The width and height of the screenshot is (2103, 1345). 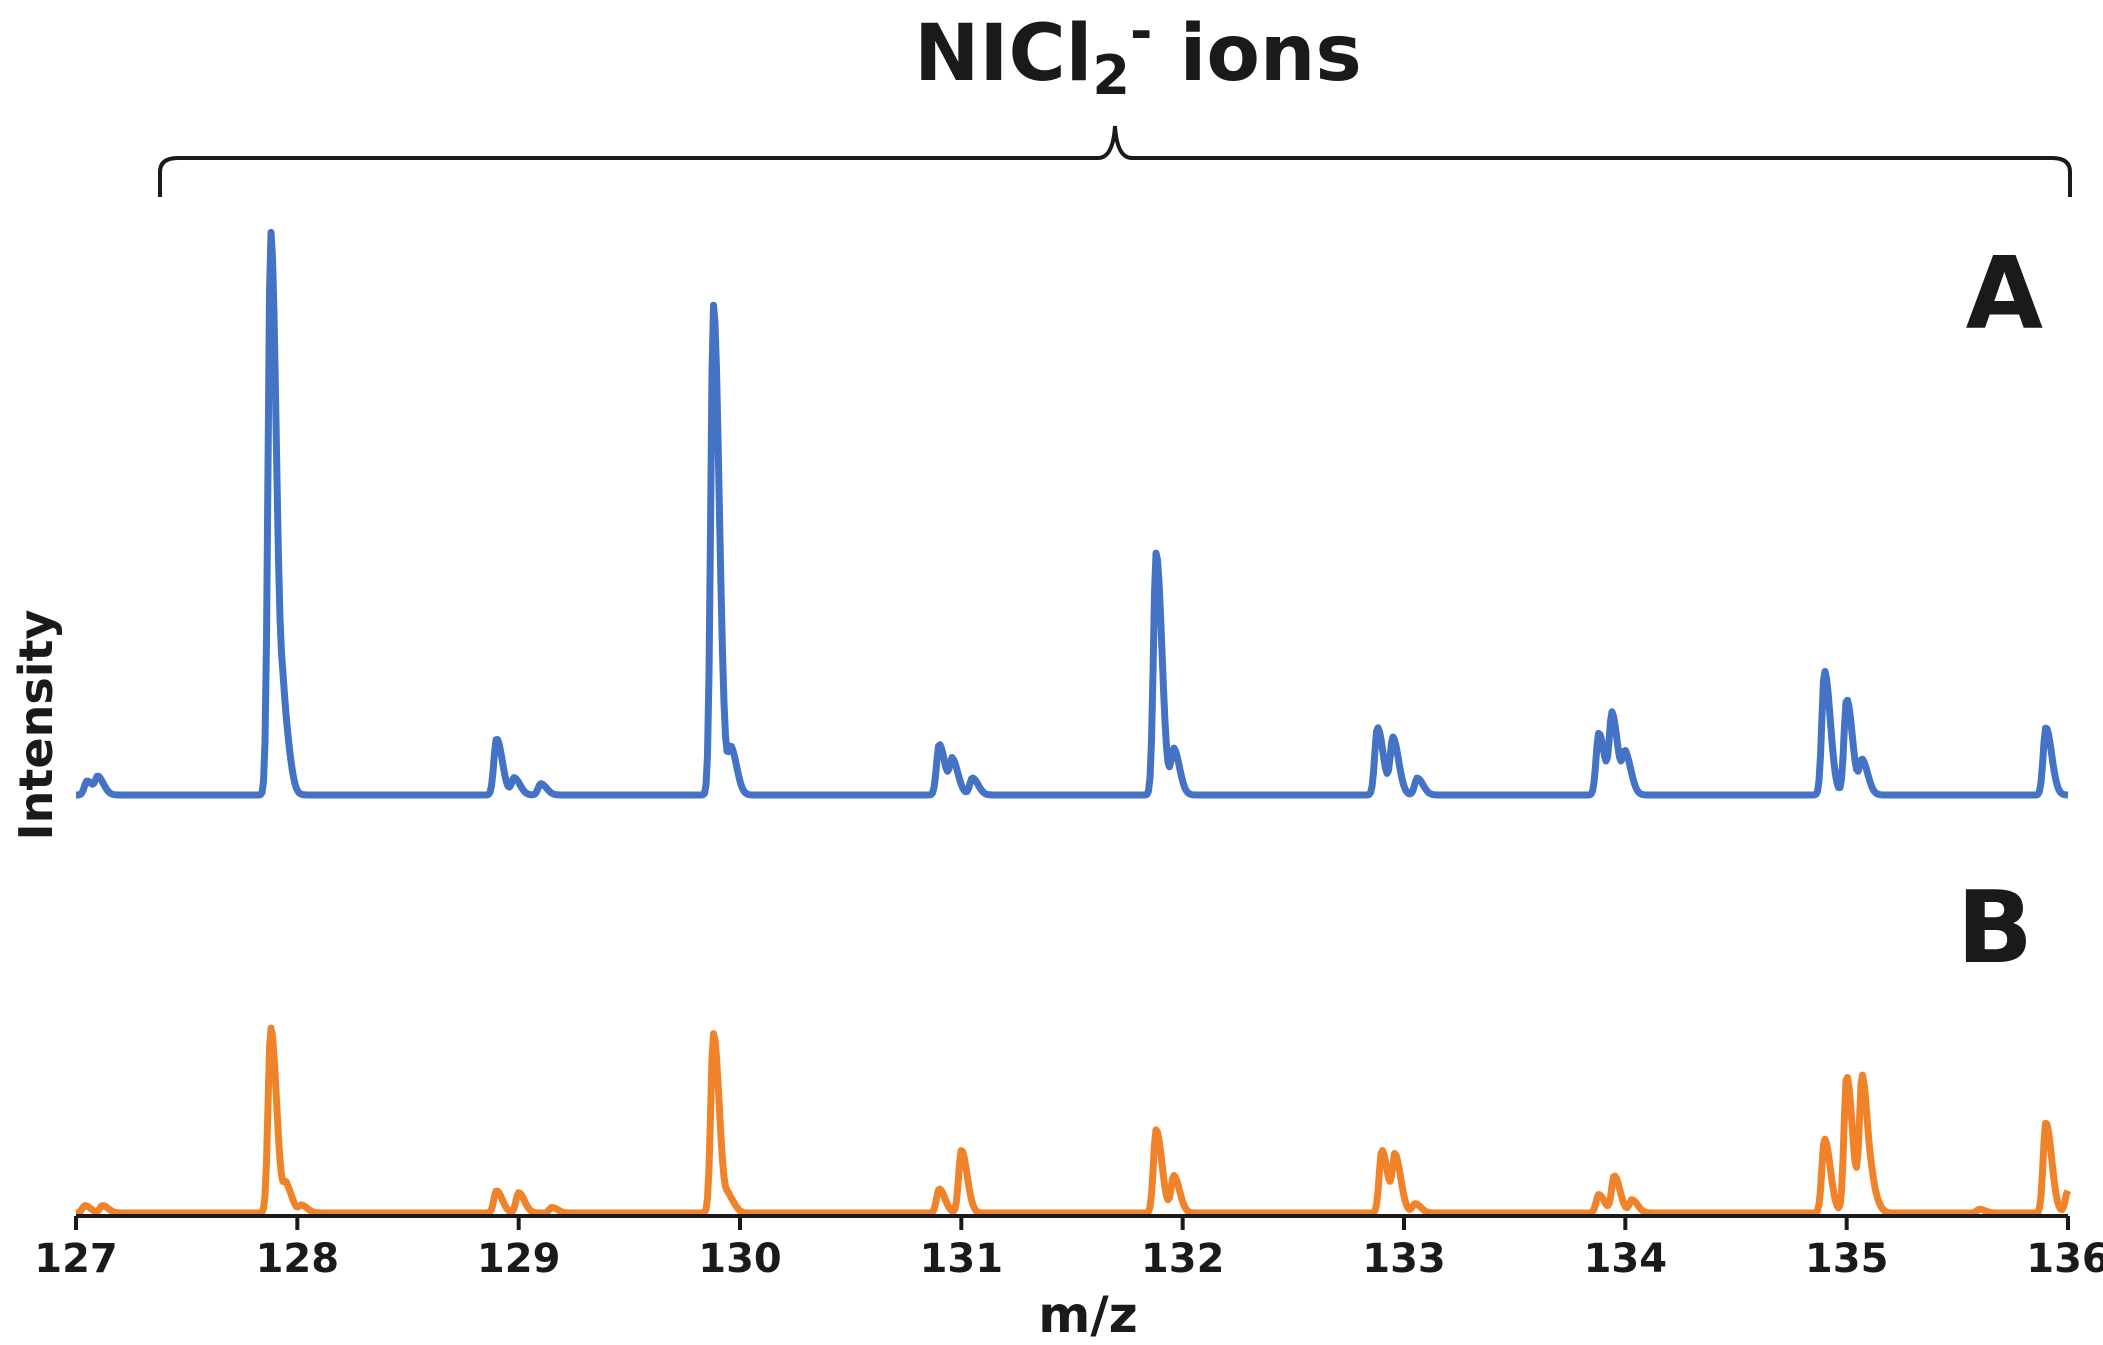 I want to click on chart-title: NICl2- ions, so click(x=1138, y=53).